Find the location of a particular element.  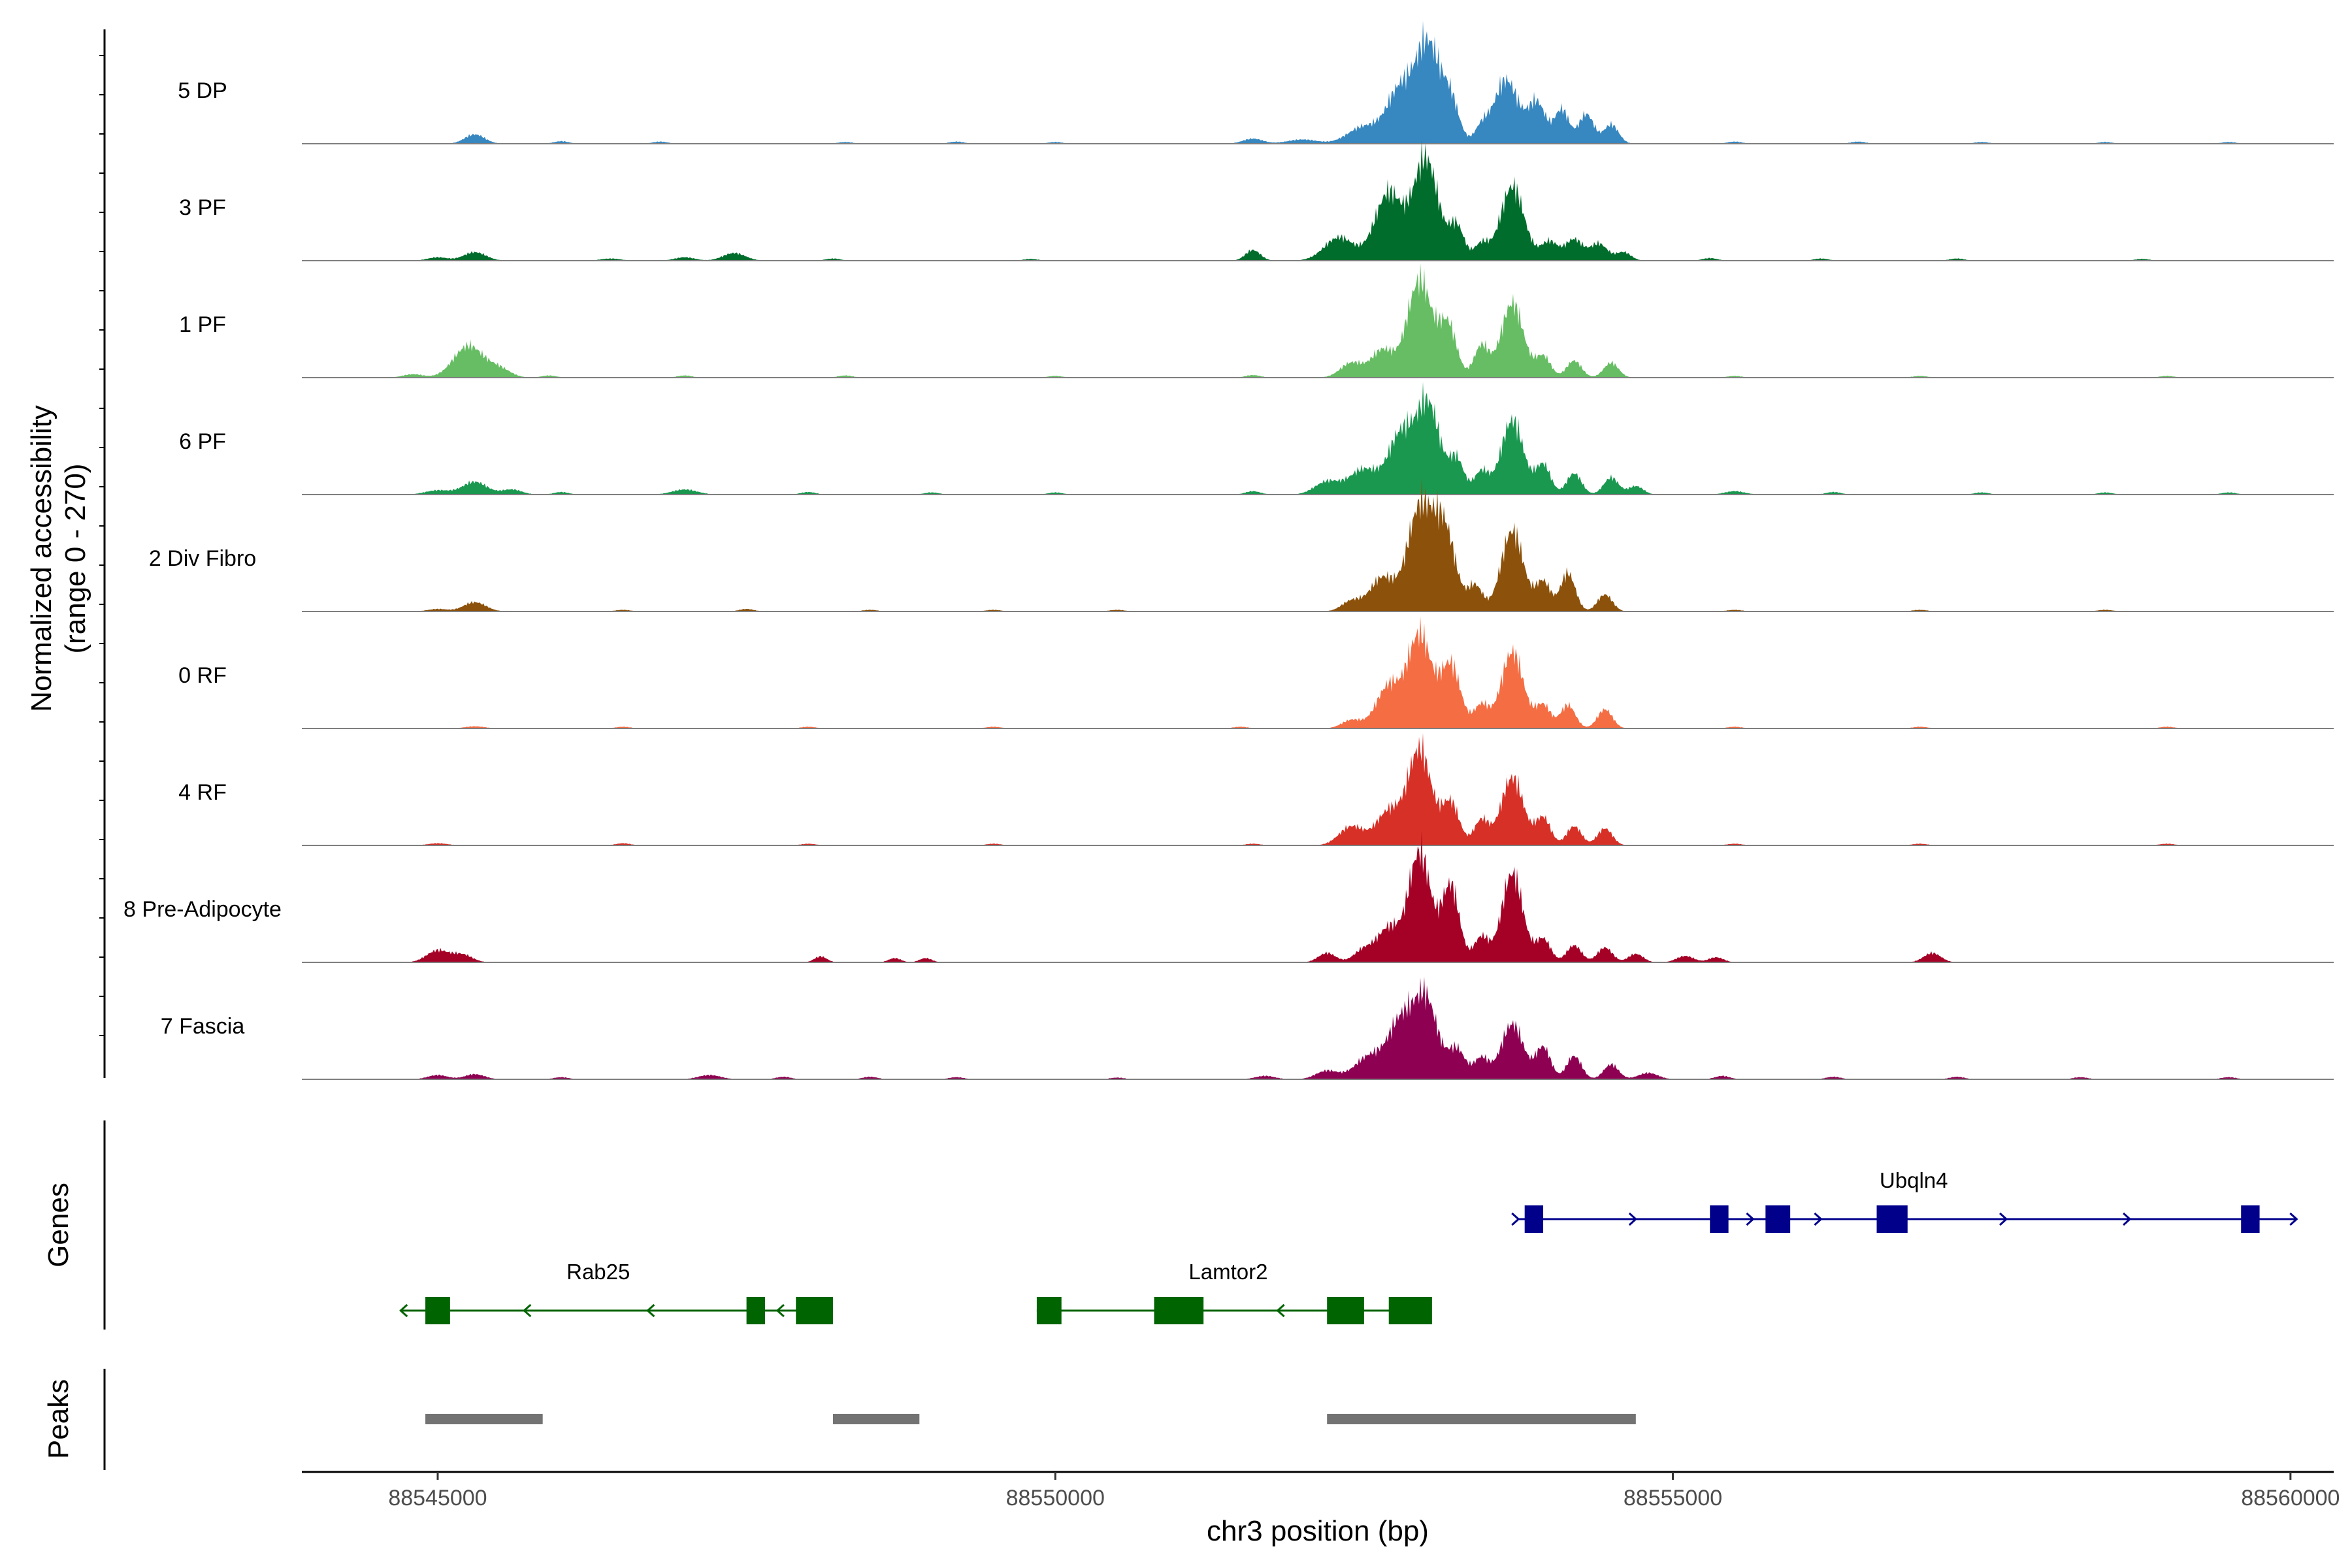

track-label: 3 PF is located at coordinates (202, 207).